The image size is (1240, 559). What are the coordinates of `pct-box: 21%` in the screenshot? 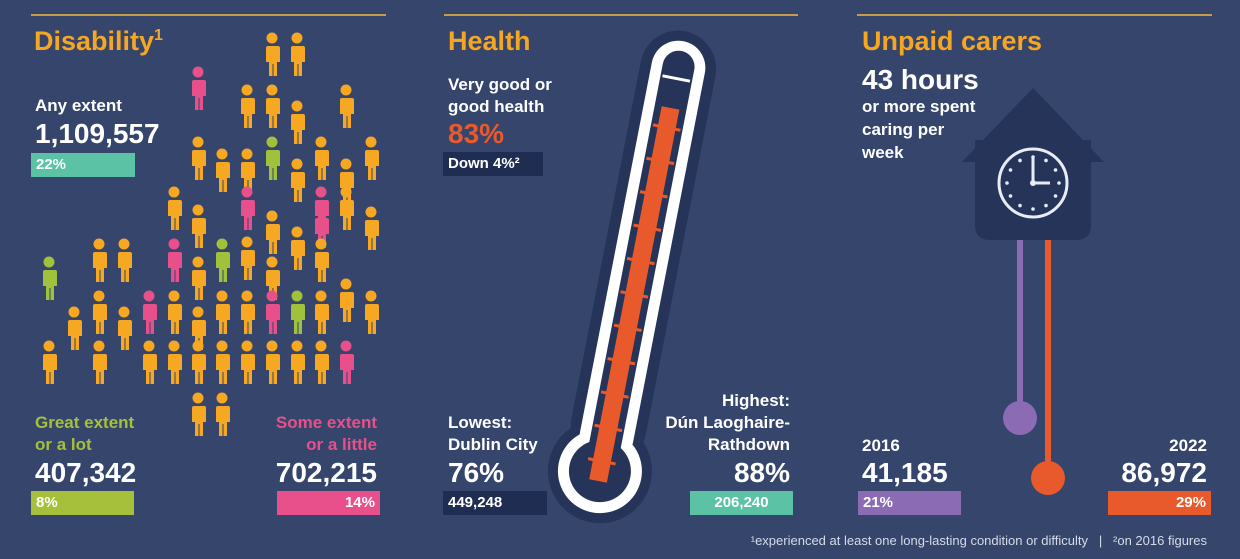 It's located at (909, 503).